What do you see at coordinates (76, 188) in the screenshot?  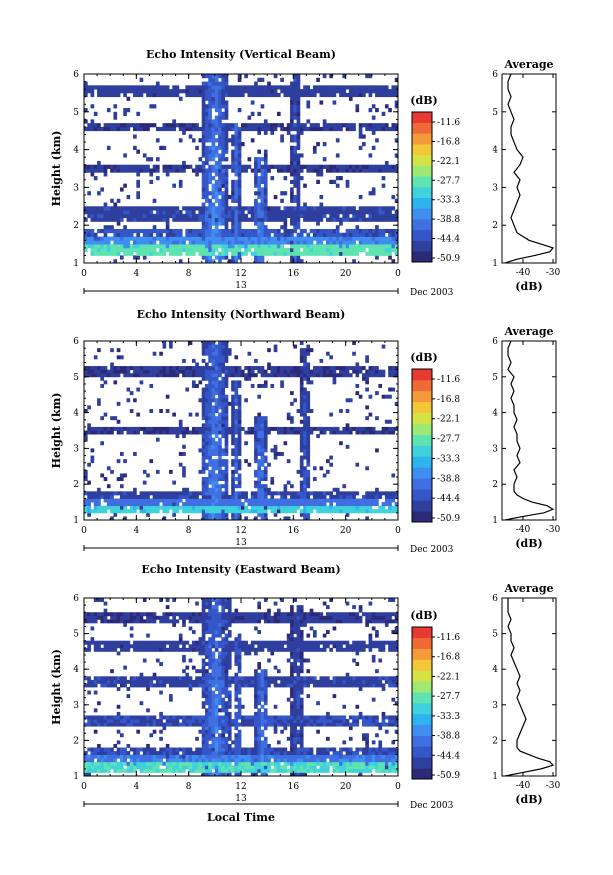 I see `y-tick-label: 3` at bounding box center [76, 188].